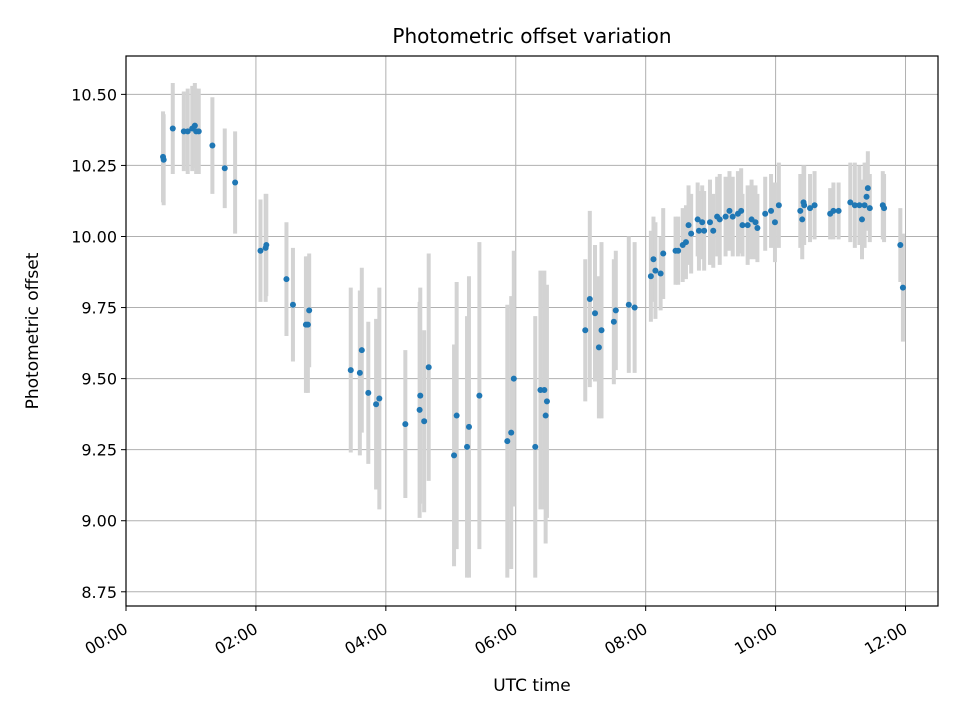 The width and height of the screenshot is (960, 720). Describe the element at coordinates (99, 308) in the screenshot. I see `y-tick-label: 9.75` at that location.